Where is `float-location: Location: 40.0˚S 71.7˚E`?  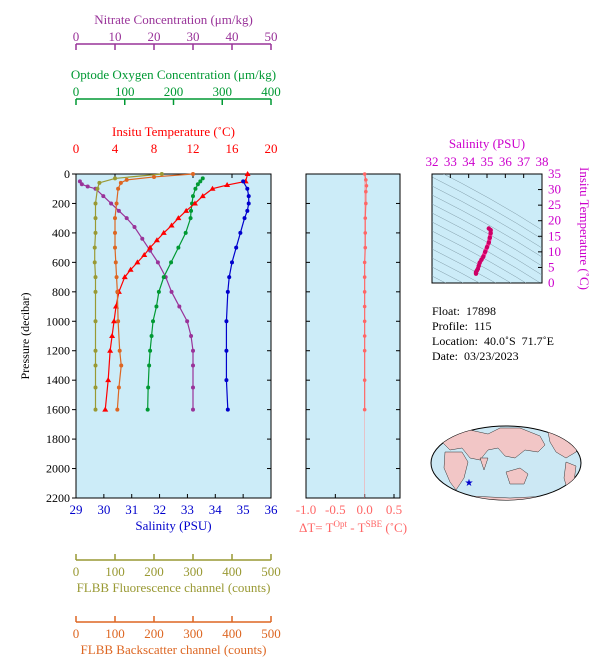 float-location: Location: 40.0˚S 71.7˚E is located at coordinates (493, 341).